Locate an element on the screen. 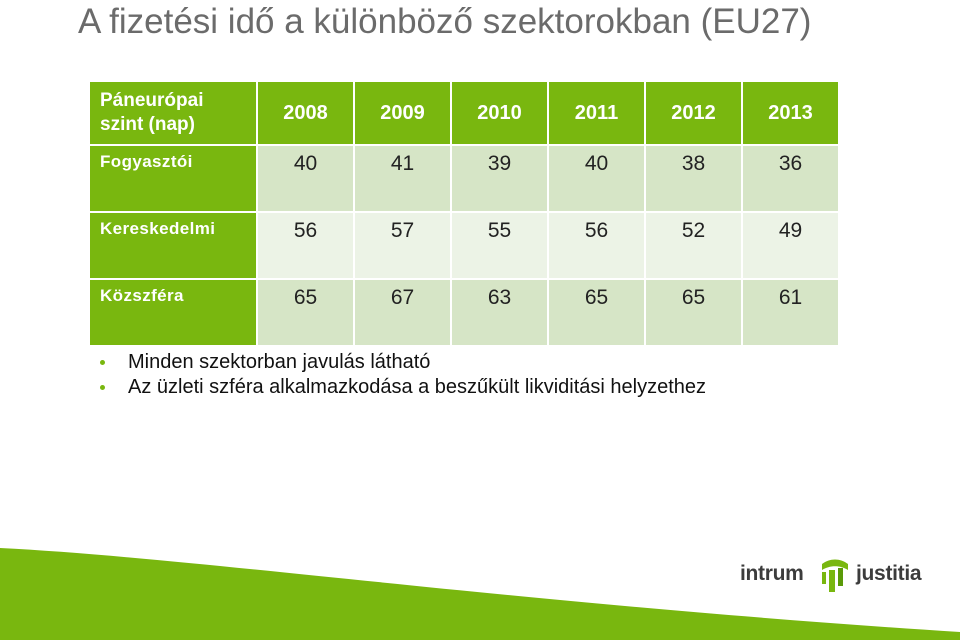 Image resolution: width=960 pixels, height=640 pixels. year-header: 2009 is located at coordinates (402, 113).